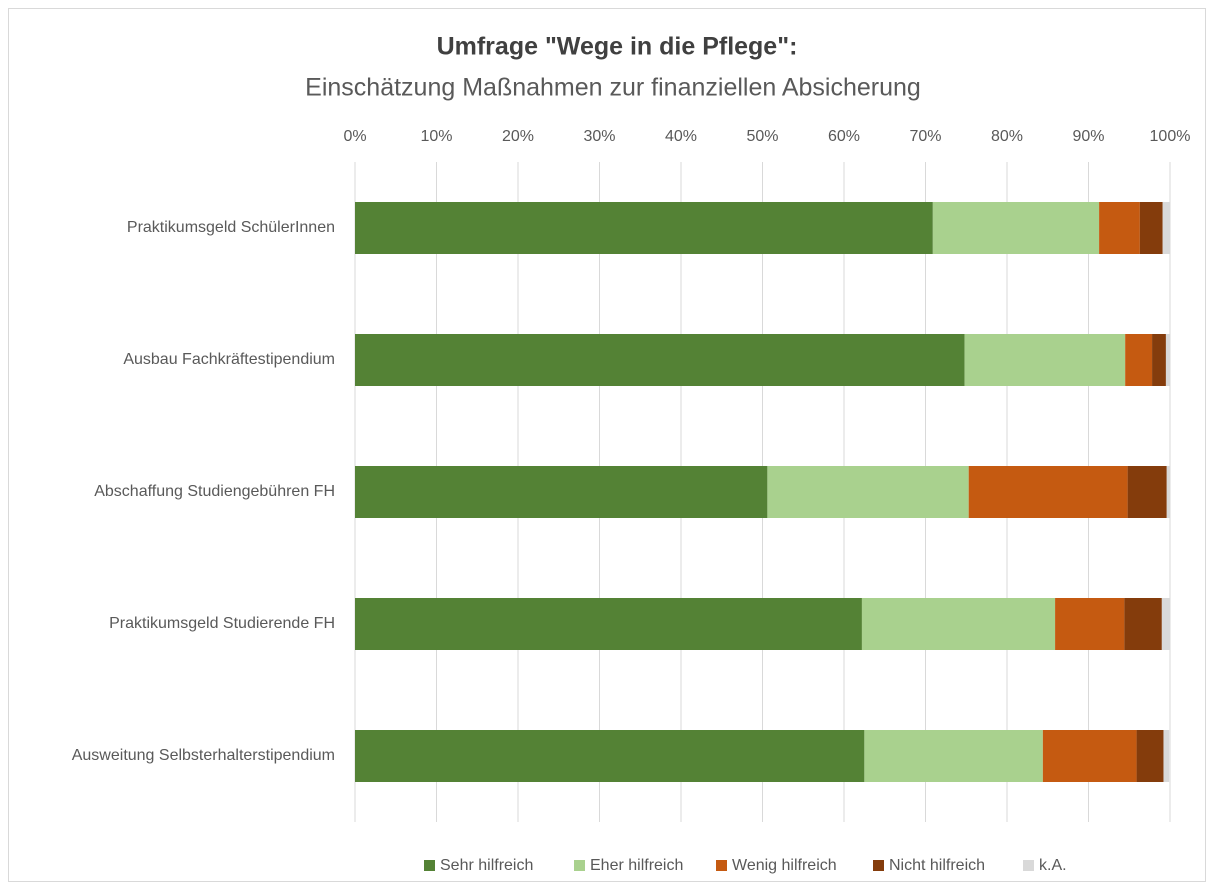 The height and width of the screenshot is (889, 1214). I want to click on legend-label: Sehr hilfreich, so click(486, 865).